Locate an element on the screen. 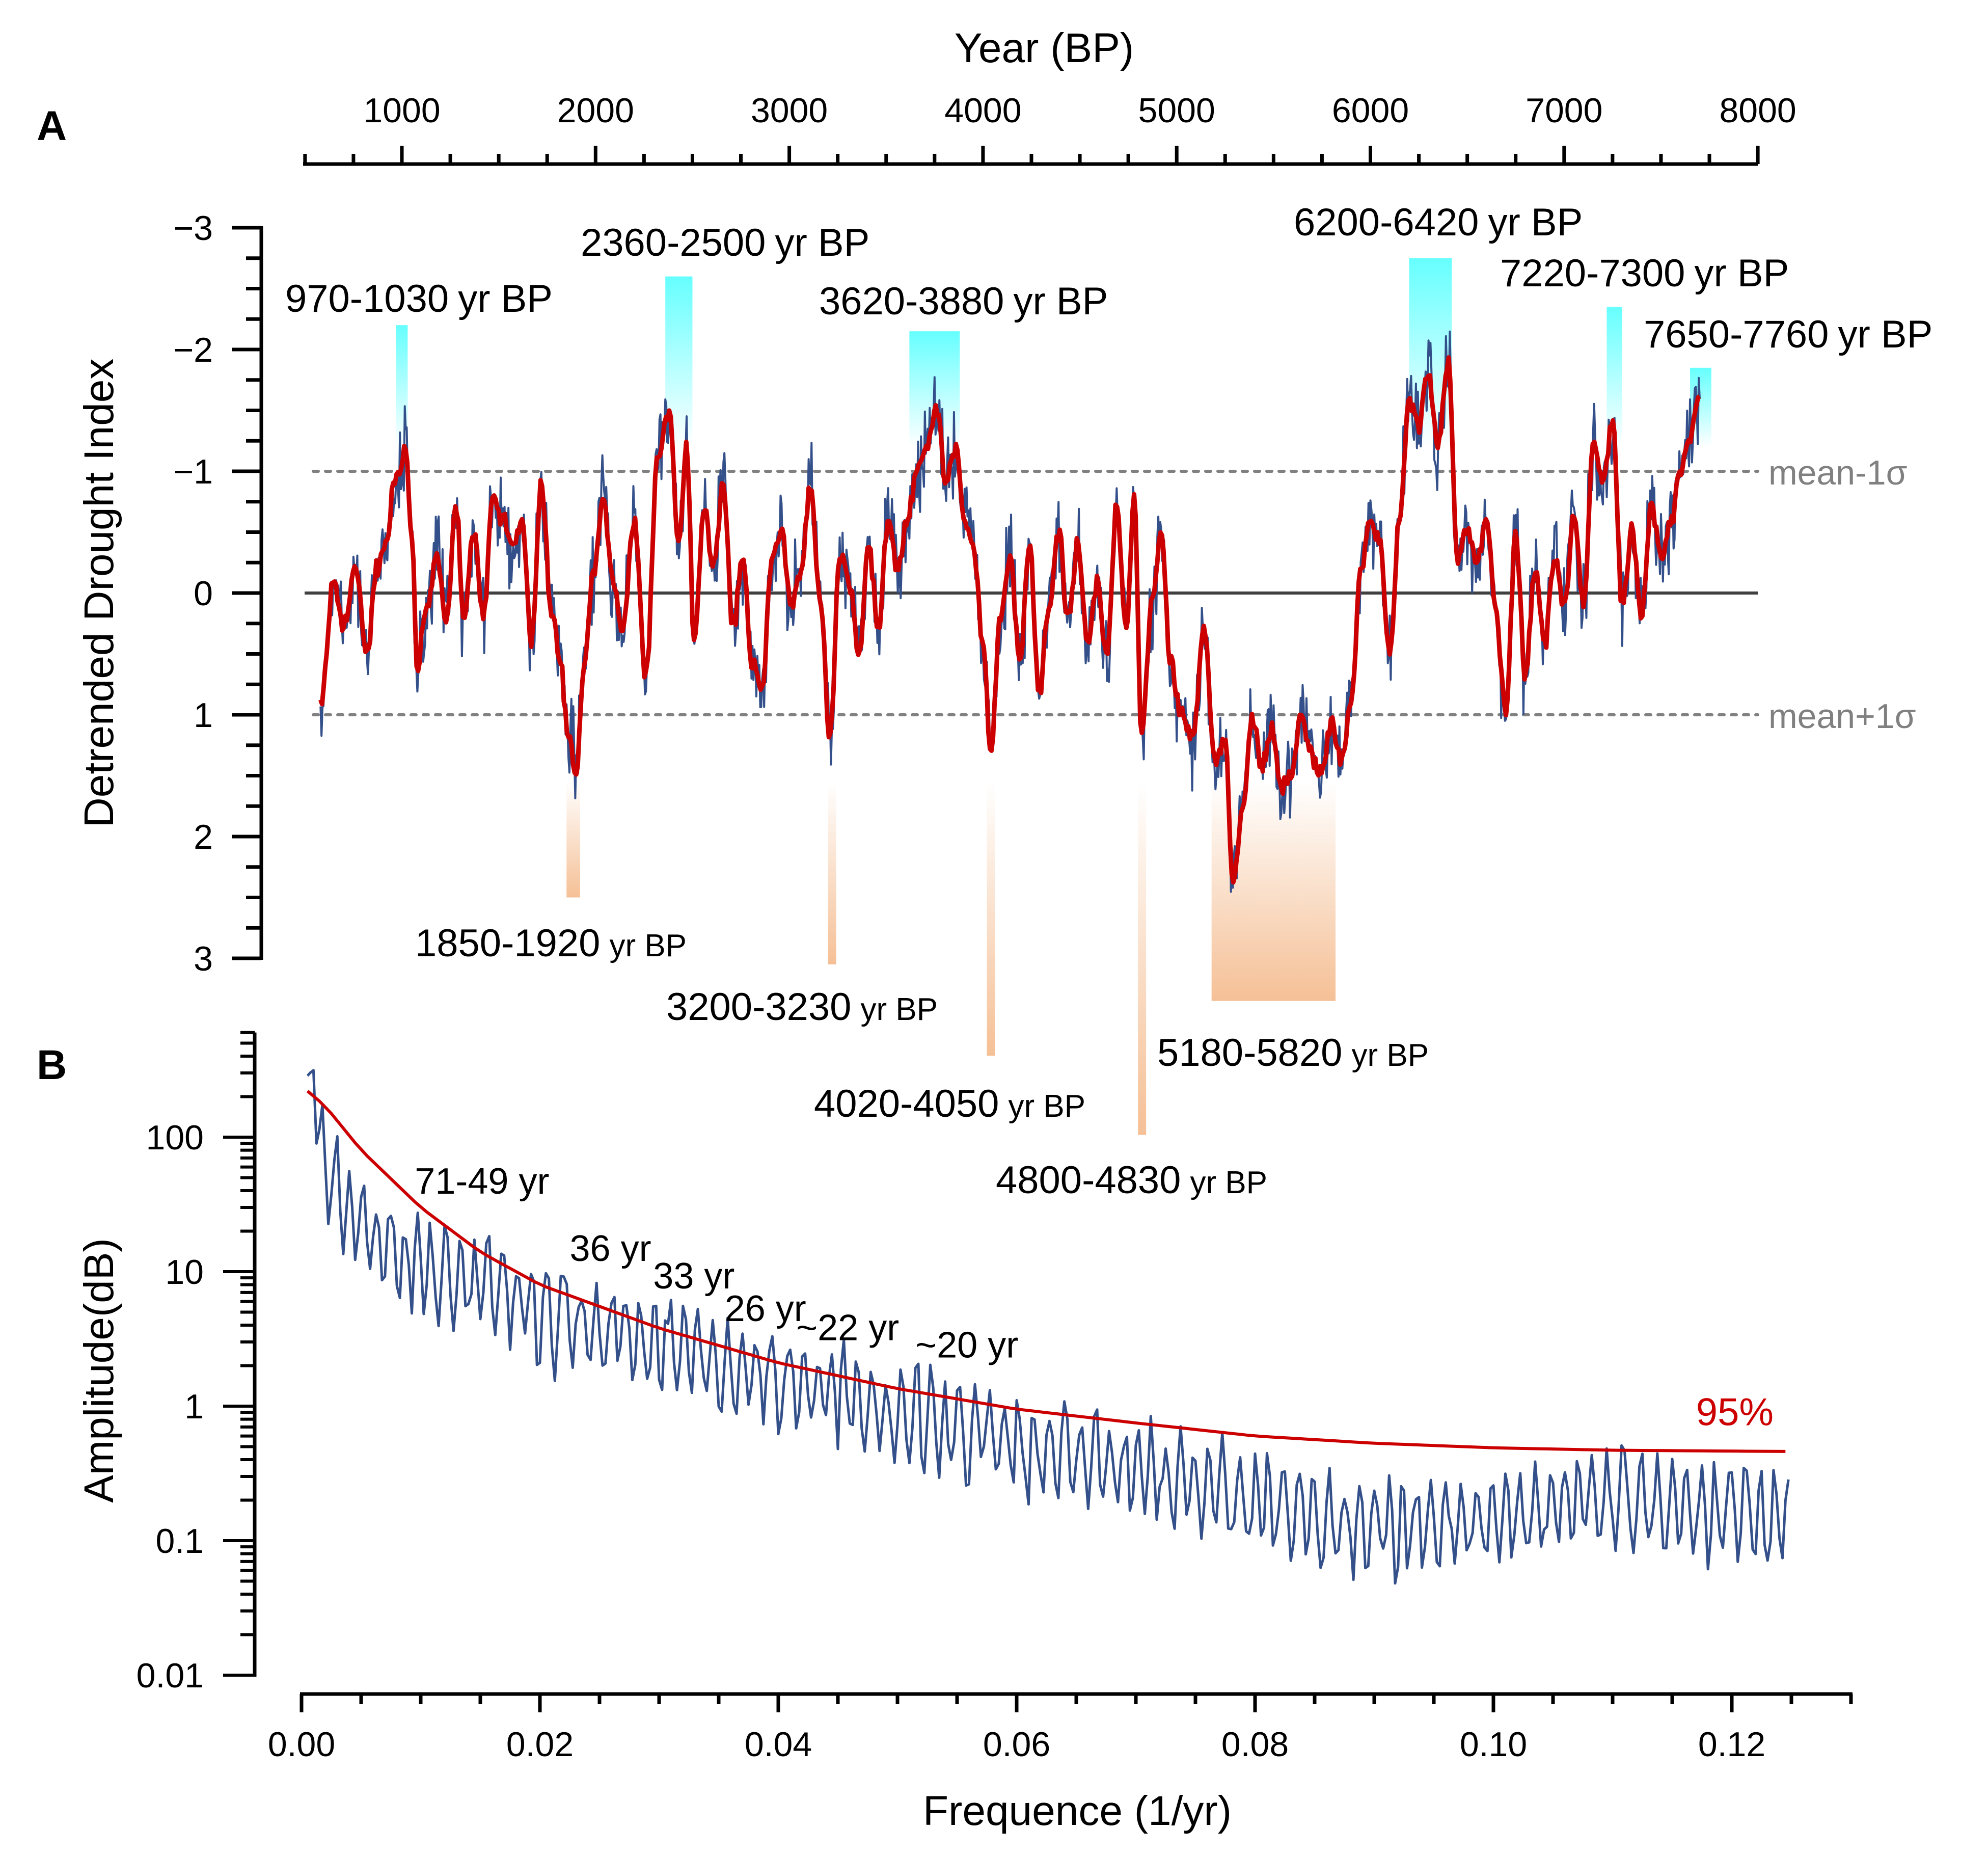  period-range: 970-1030 is located at coordinates (367, 298).